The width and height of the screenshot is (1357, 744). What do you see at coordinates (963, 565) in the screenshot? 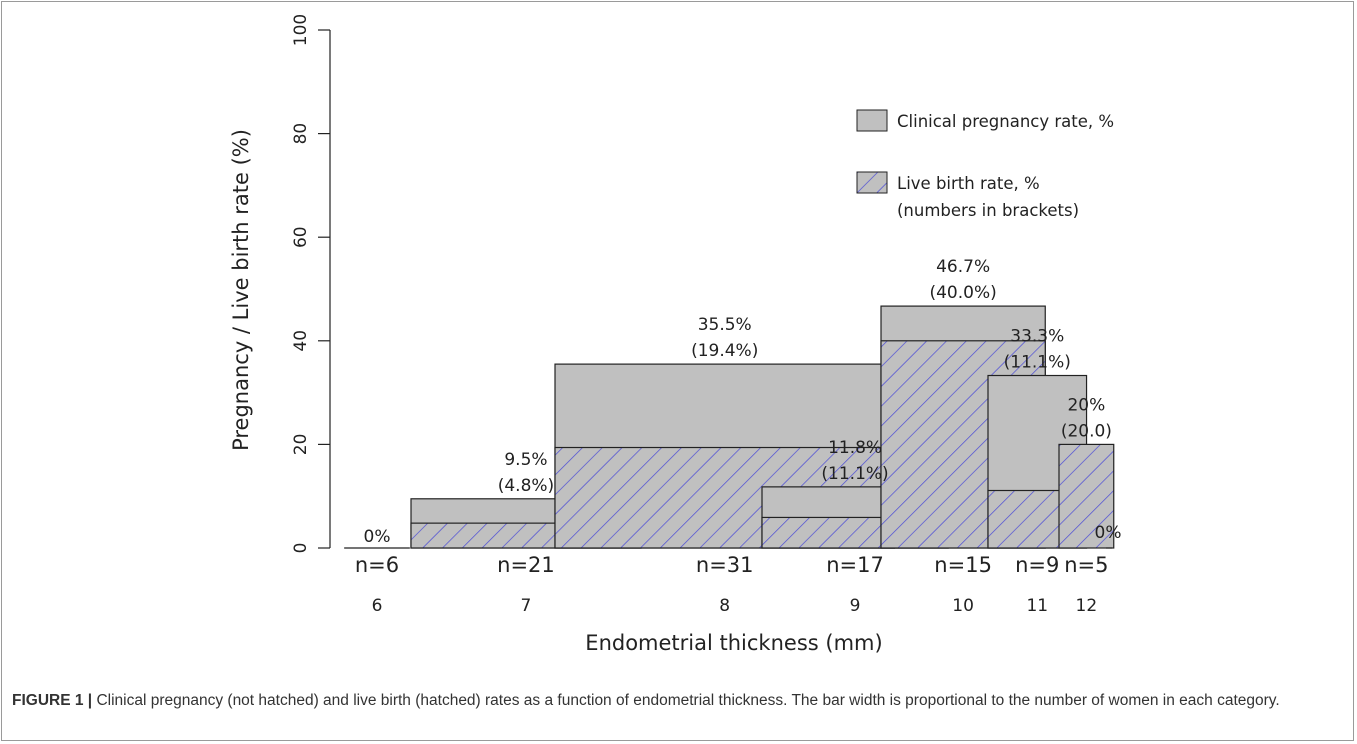
I see `n-label: n=15` at bounding box center [963, 565].